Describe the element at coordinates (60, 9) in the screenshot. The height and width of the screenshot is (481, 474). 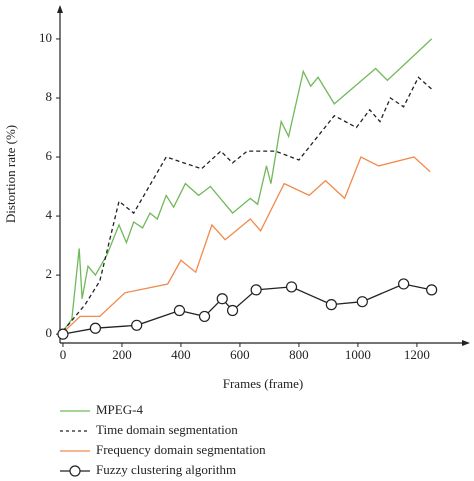
I see `y-axis-arrow` at that location.